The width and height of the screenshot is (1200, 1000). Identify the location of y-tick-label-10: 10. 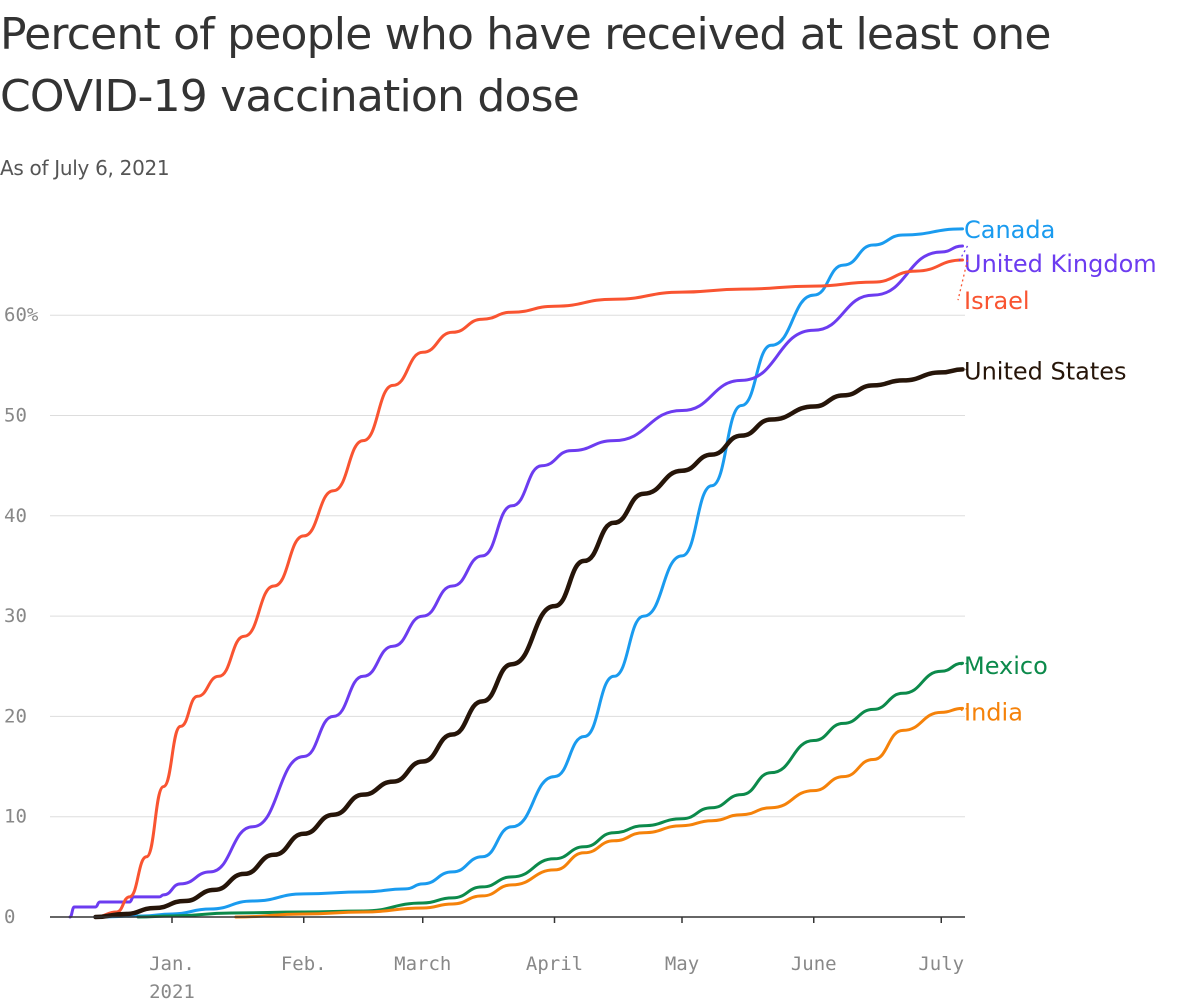
(15, 817).